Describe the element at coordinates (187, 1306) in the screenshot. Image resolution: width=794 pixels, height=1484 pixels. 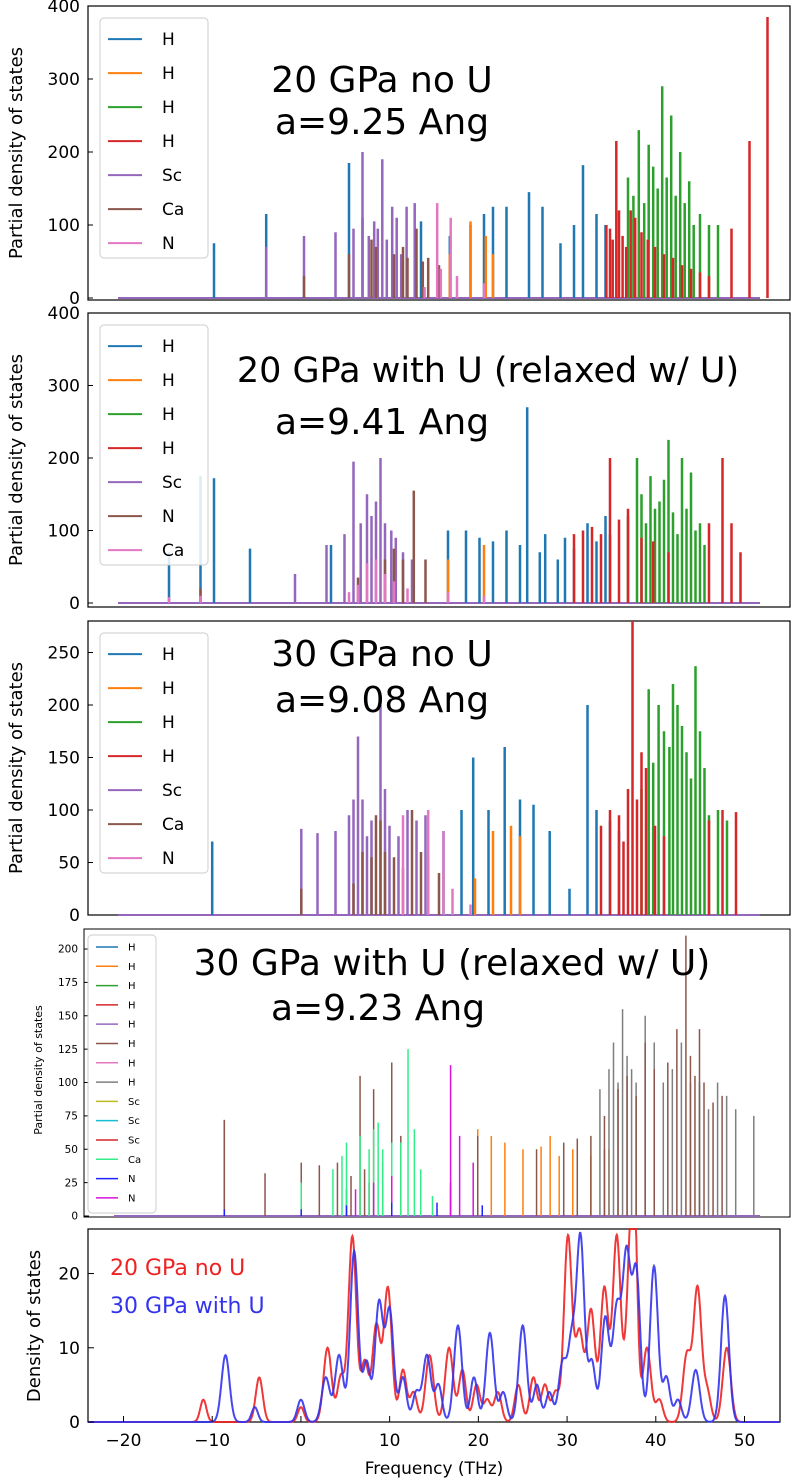
I see `legend-30gpa-with-u: 30 GPa with U` at that location.